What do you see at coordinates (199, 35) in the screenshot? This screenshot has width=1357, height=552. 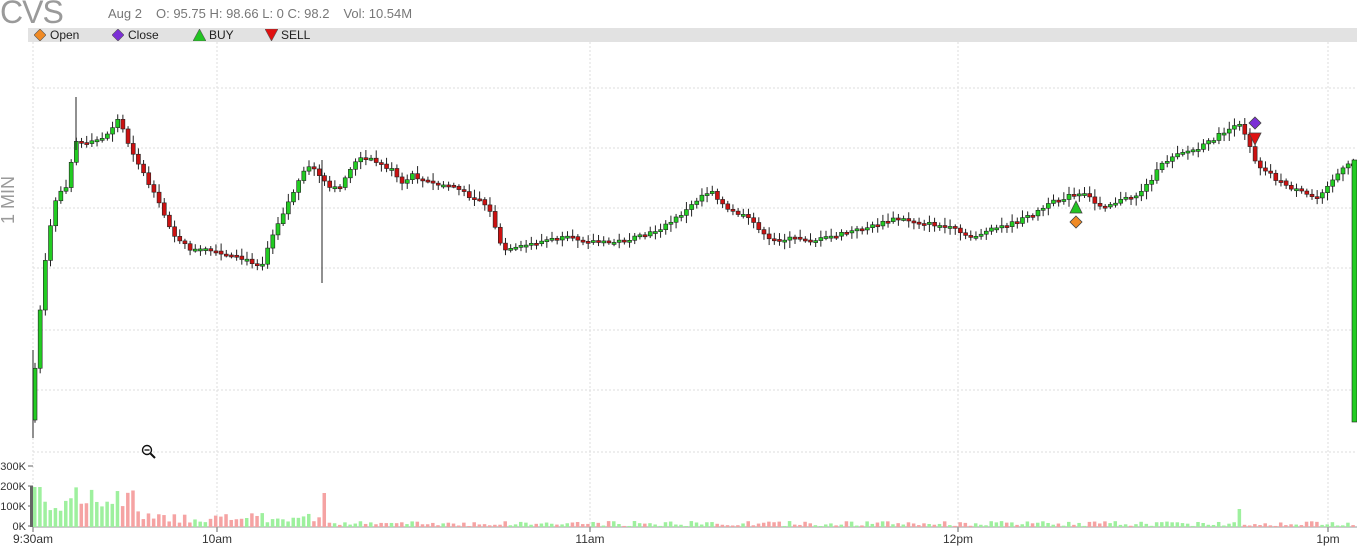 I see `buy-triangle-icon` at bounding box center [199, 35].